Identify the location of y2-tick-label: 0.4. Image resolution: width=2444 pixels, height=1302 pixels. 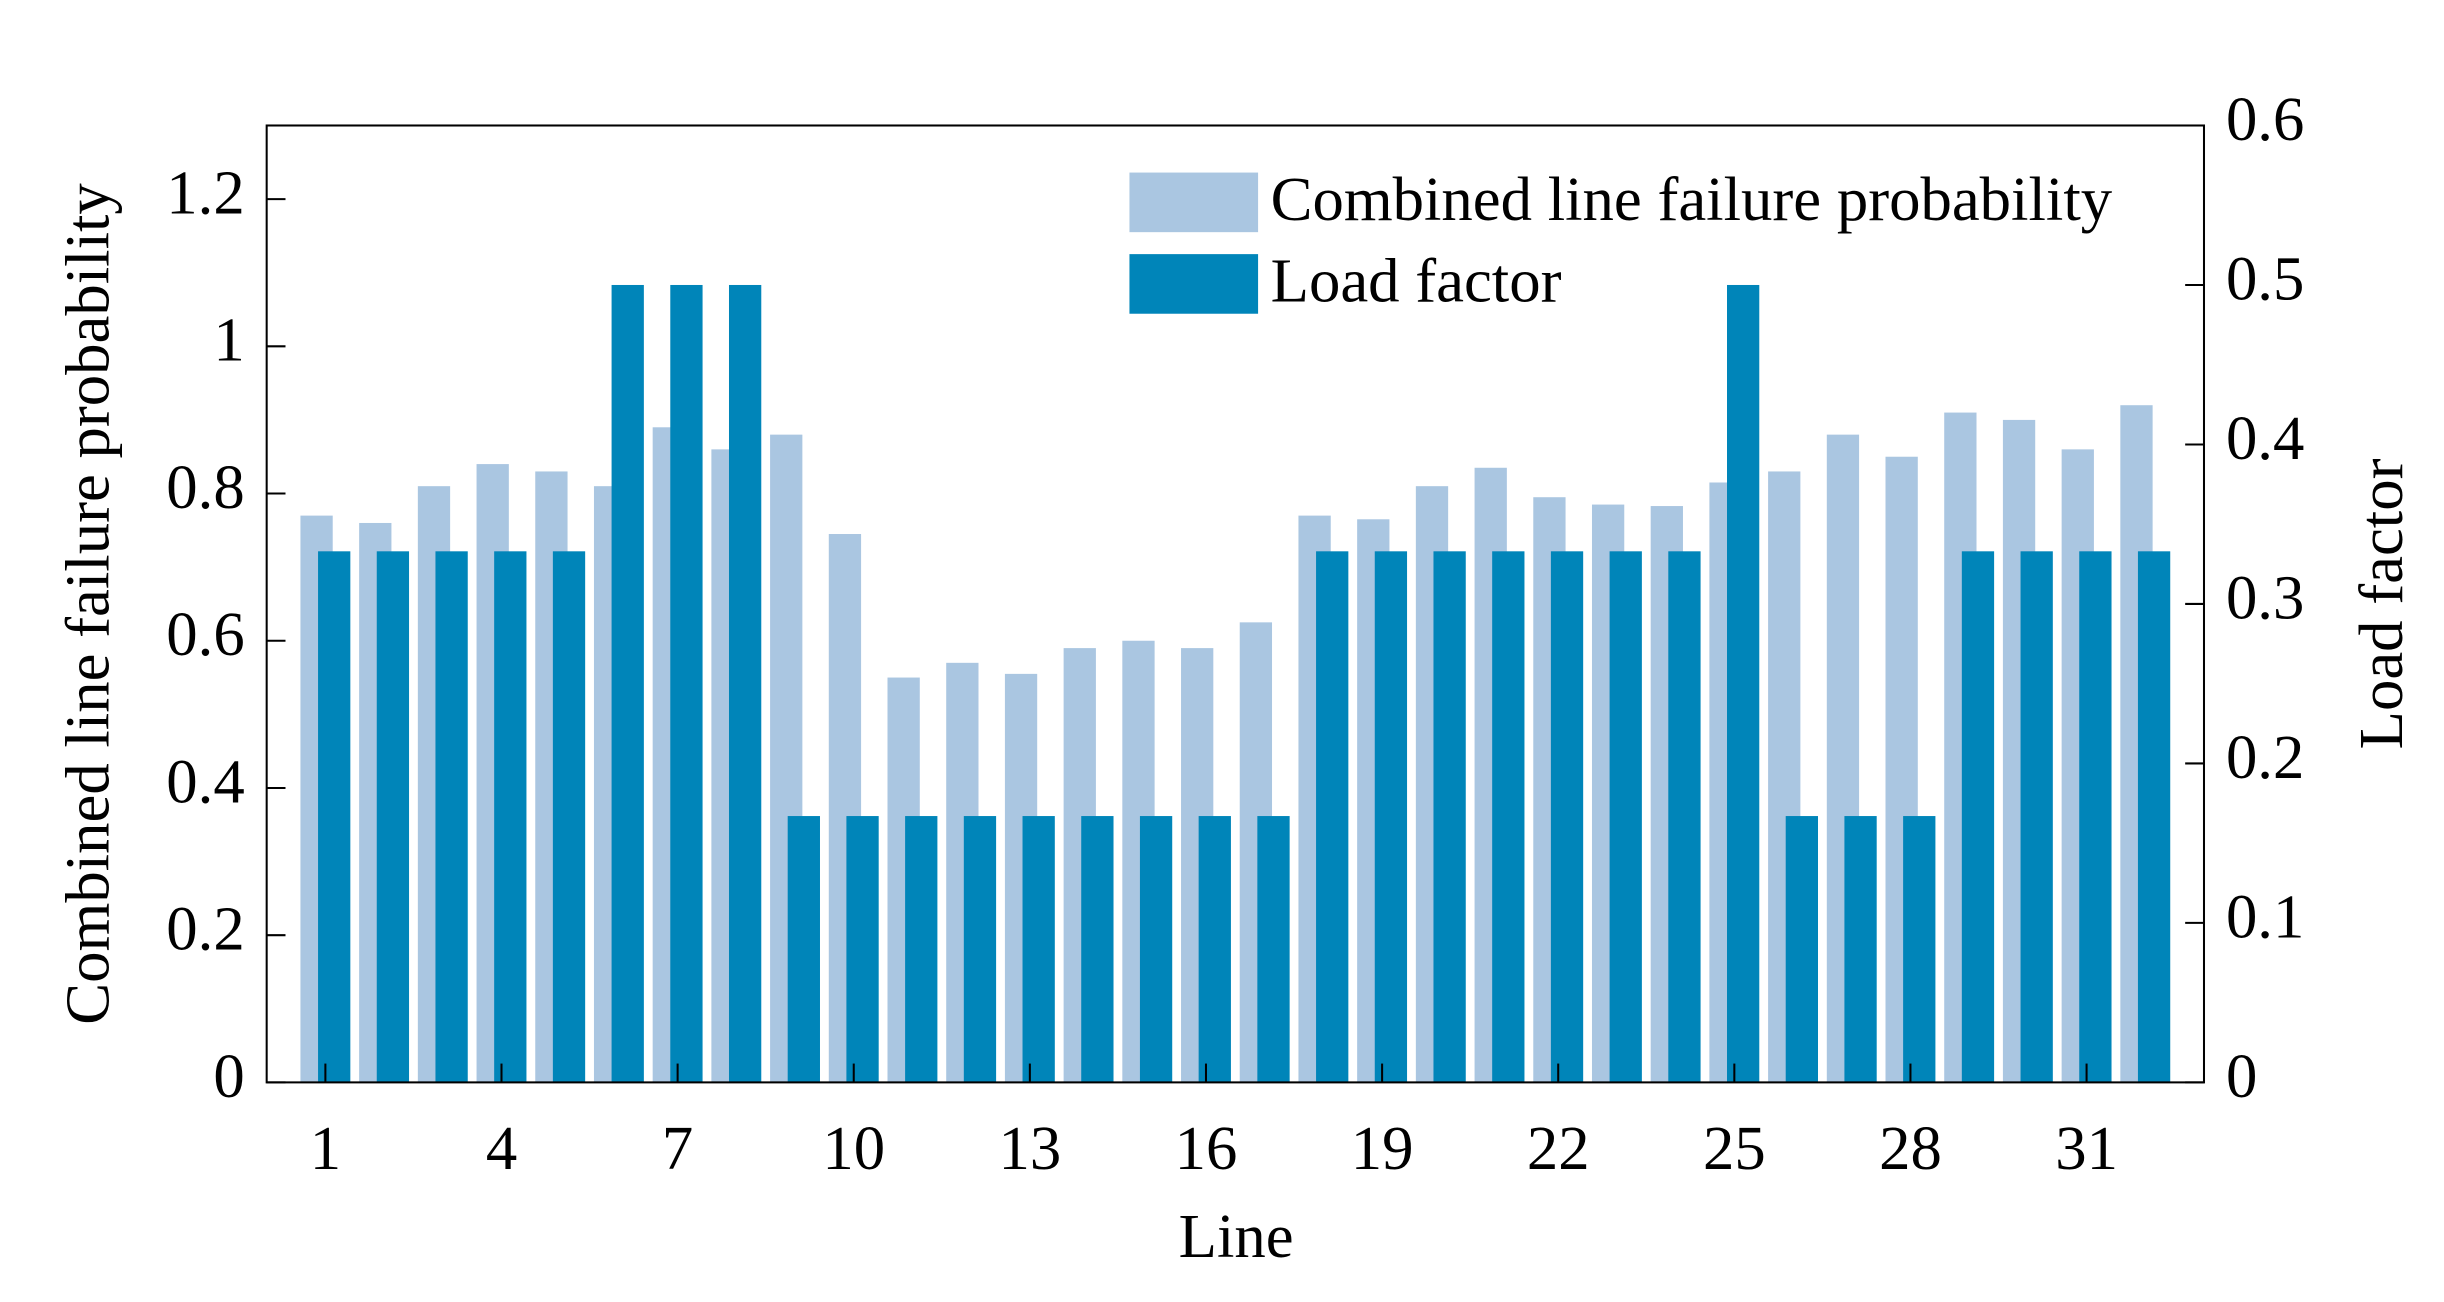
(2265, 438).